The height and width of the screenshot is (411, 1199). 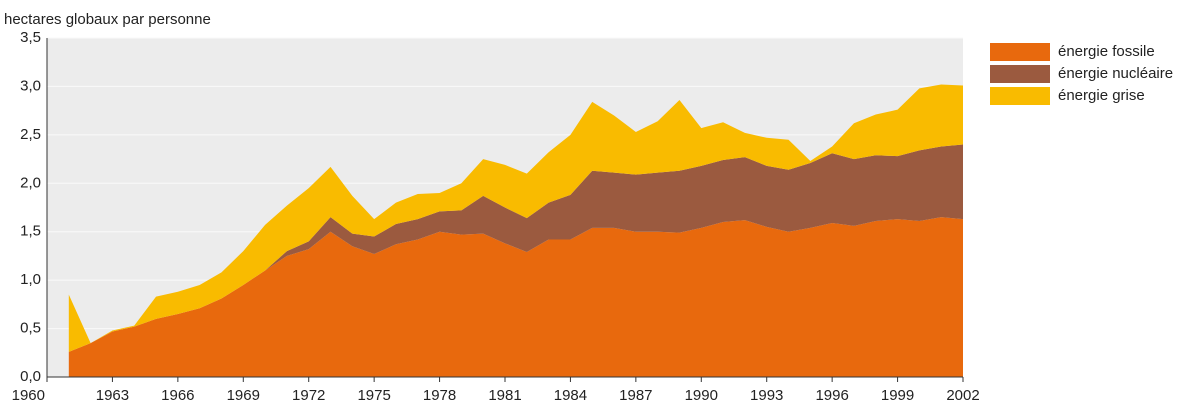 I want to click on x-tick-label: 1999, so click(x=897, y=395).